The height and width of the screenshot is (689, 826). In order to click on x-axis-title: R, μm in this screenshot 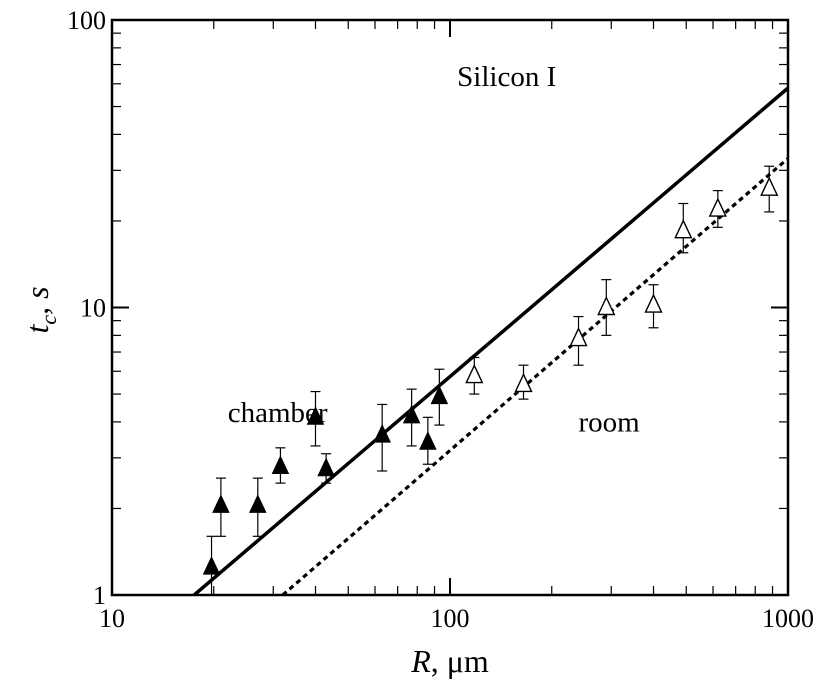, I will do `click(449, 661)`.